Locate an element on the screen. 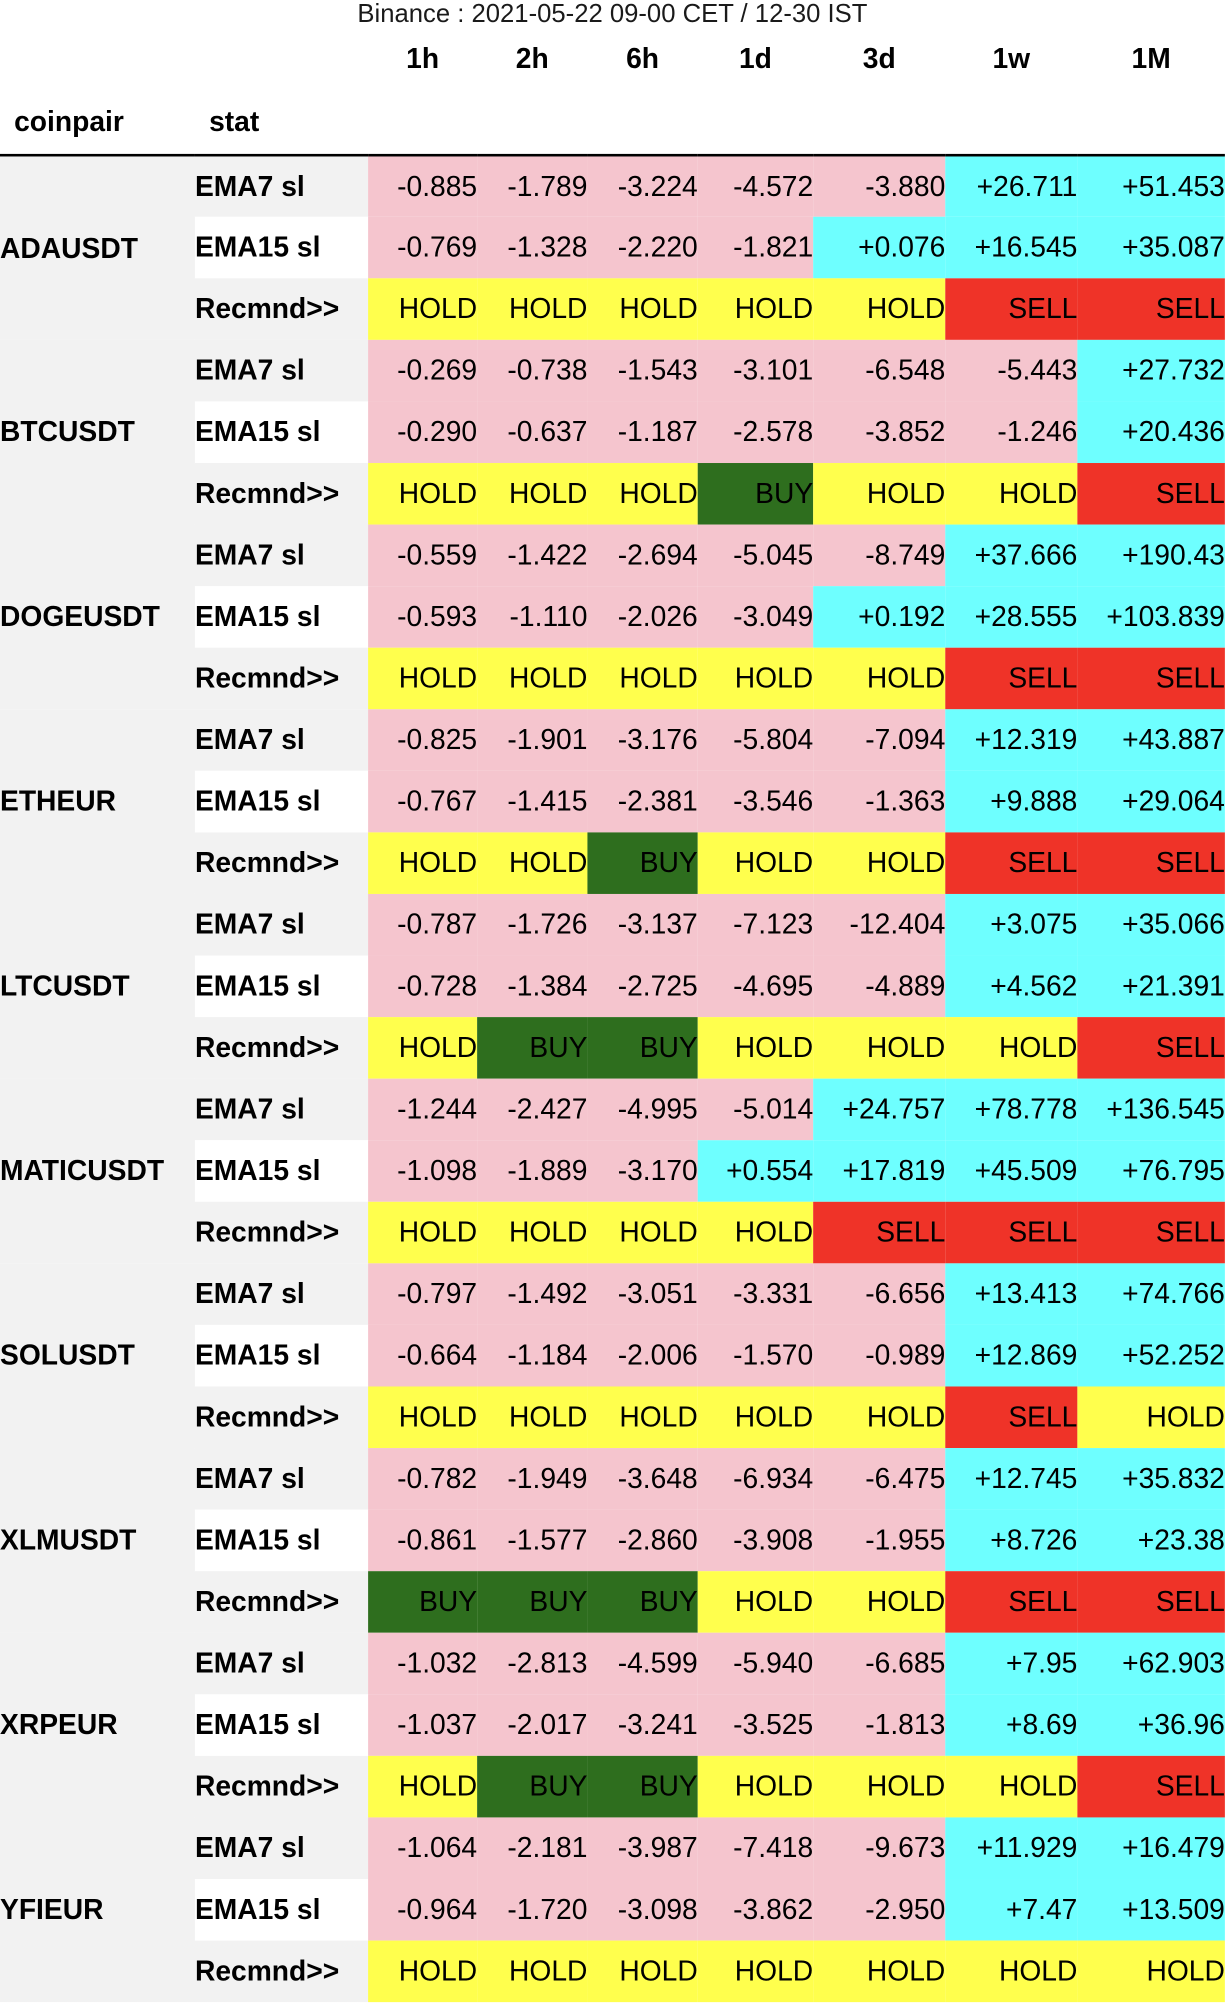  value-cell: -1.246 is located at coordinates (1011, 432).